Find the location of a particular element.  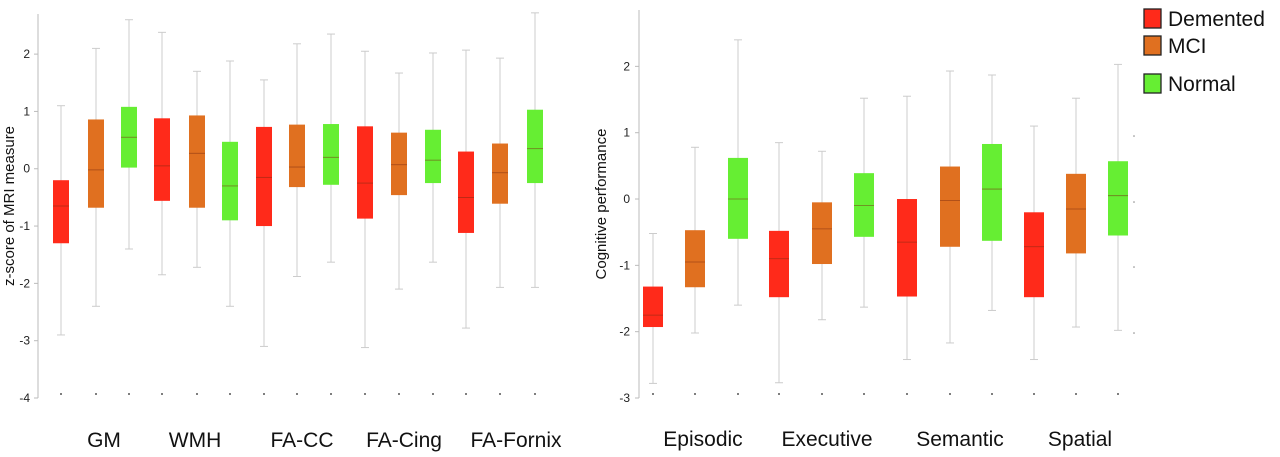

category-label: WMH is located at coordinates (195, 440).